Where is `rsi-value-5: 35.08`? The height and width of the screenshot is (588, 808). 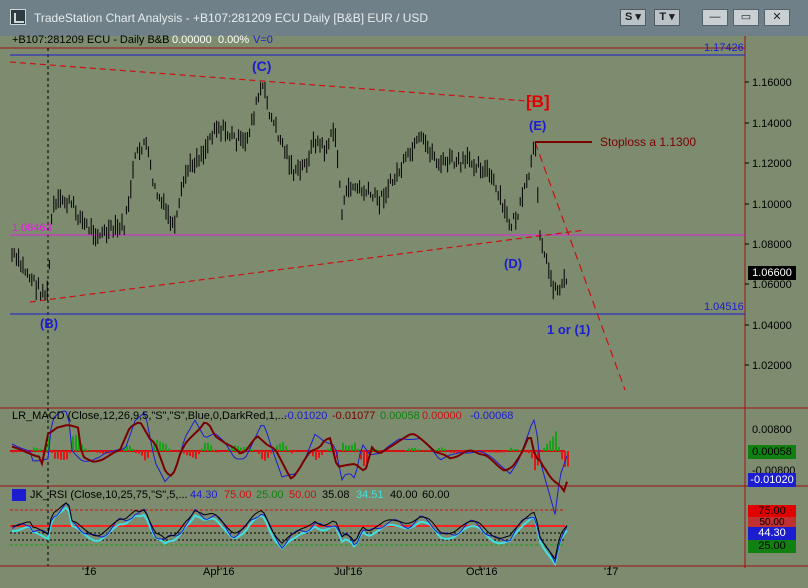 rsi-value-5: 35.08 is located at coordinates (336, 495).